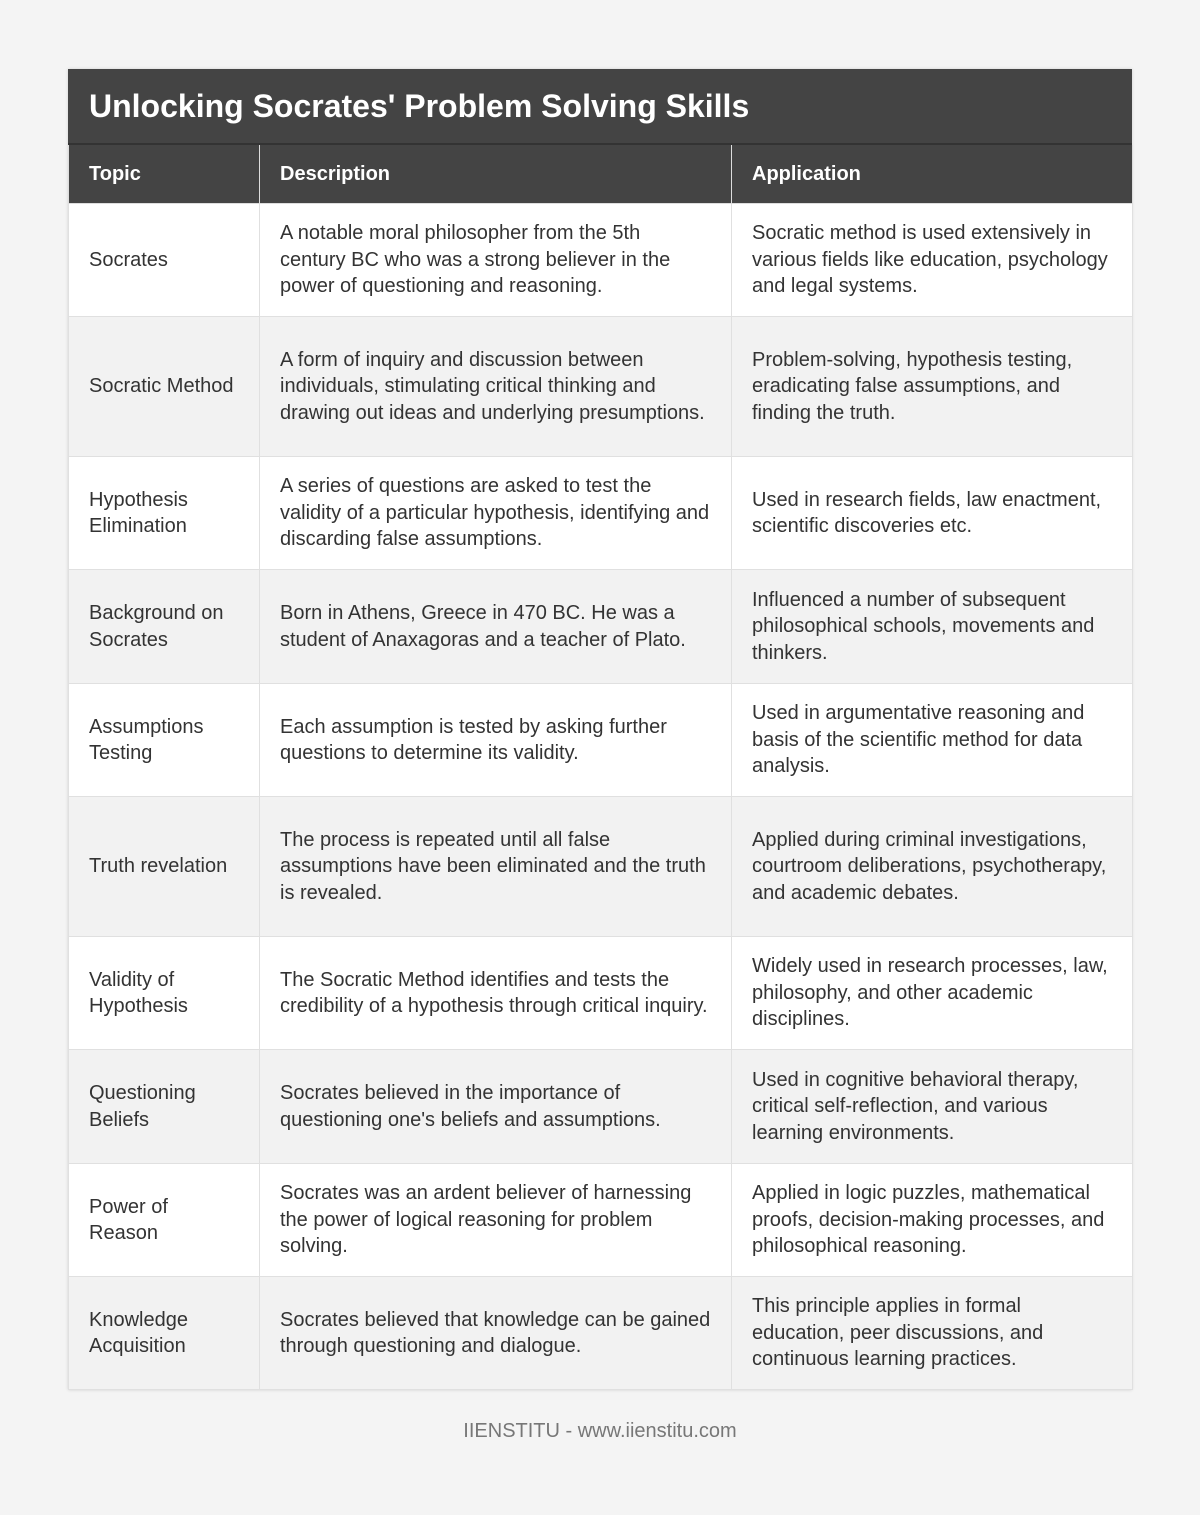 The image size is (1200, 1515). I want to click on footer-credit: IIENSTITU - www.iienstitu.com, so click(600, 1431).